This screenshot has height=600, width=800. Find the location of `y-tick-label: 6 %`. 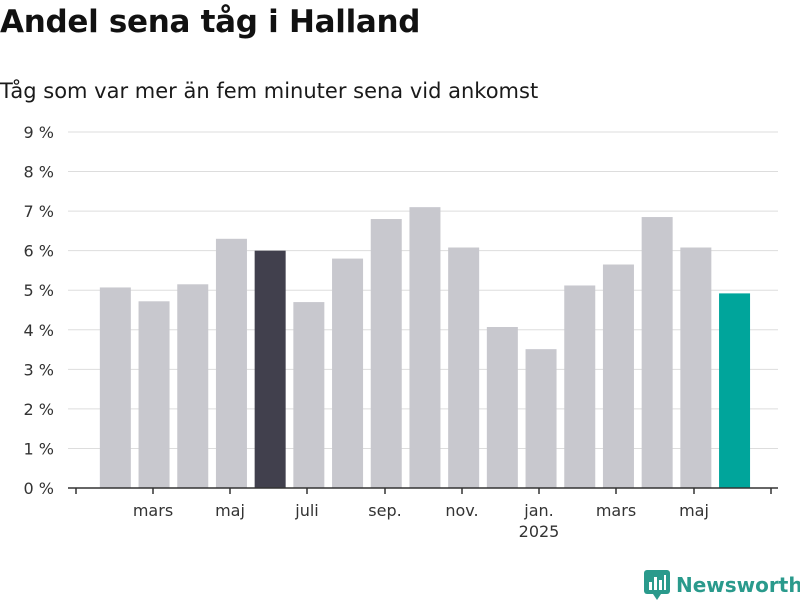

y-tick-label: 6 % is located at coordinates (39, 251).